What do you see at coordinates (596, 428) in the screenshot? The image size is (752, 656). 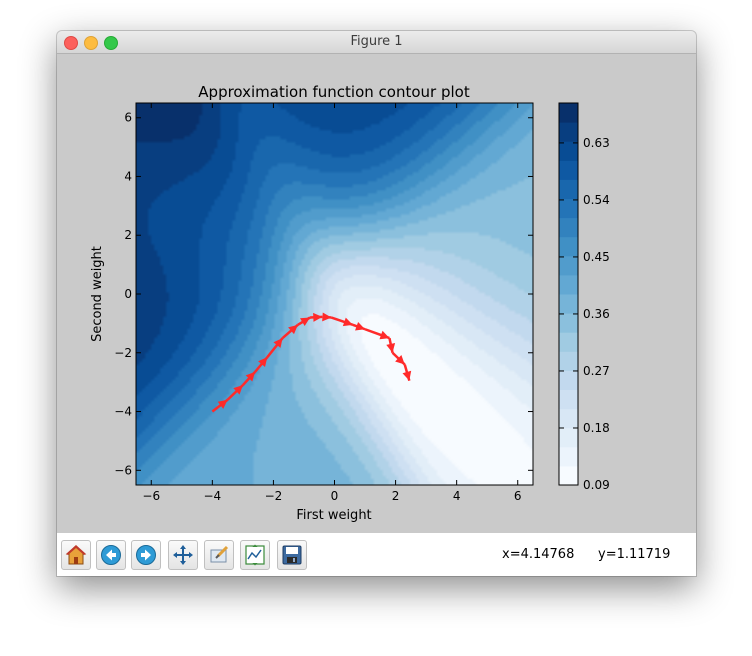 I see `colorbar-tick-label: 0.18` at bounding box center [596, 428].